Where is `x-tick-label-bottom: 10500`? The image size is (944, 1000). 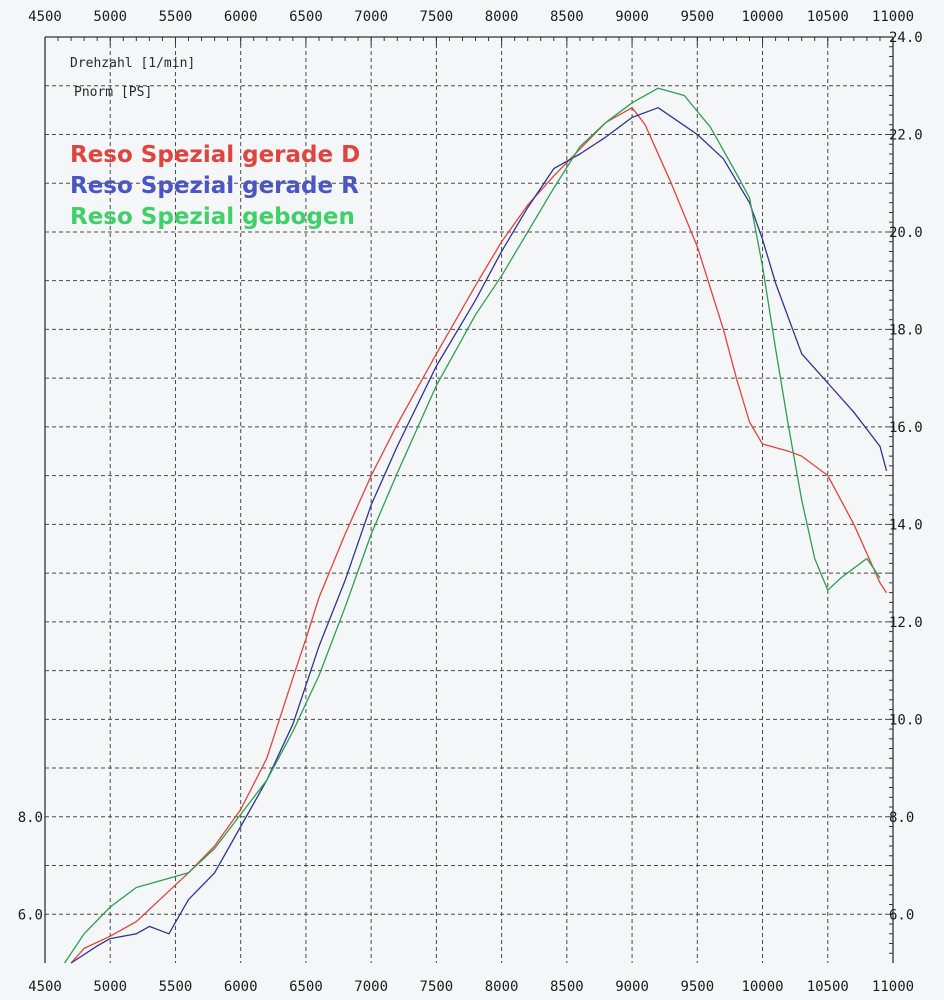
x-tick-label-bottom: 10500 is located at coordinates (828, 987).